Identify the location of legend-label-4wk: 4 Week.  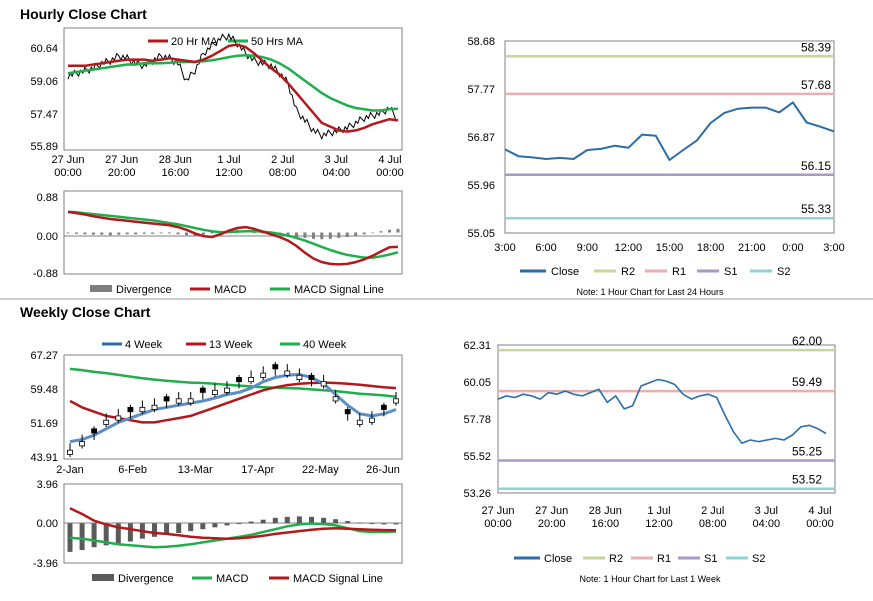
(144, 345).